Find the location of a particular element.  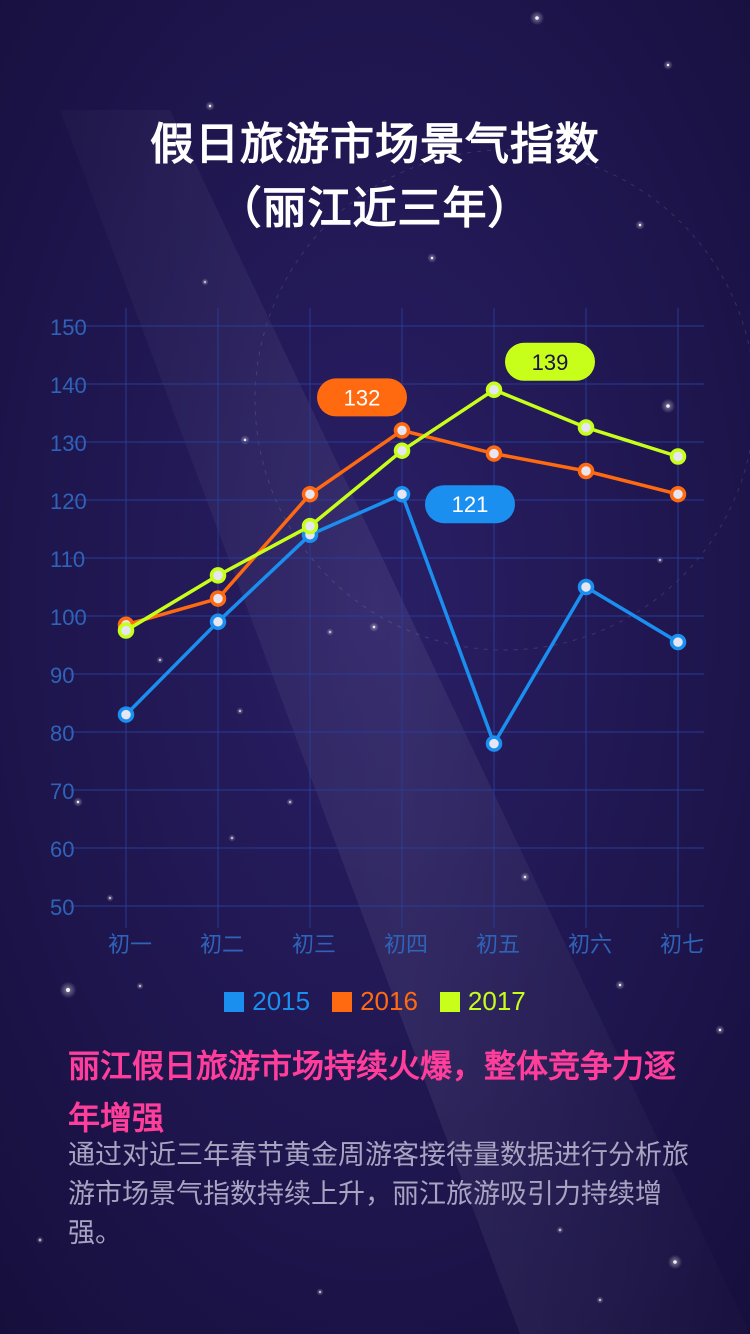

data-label: 132 is located at coordinates (362, 397).